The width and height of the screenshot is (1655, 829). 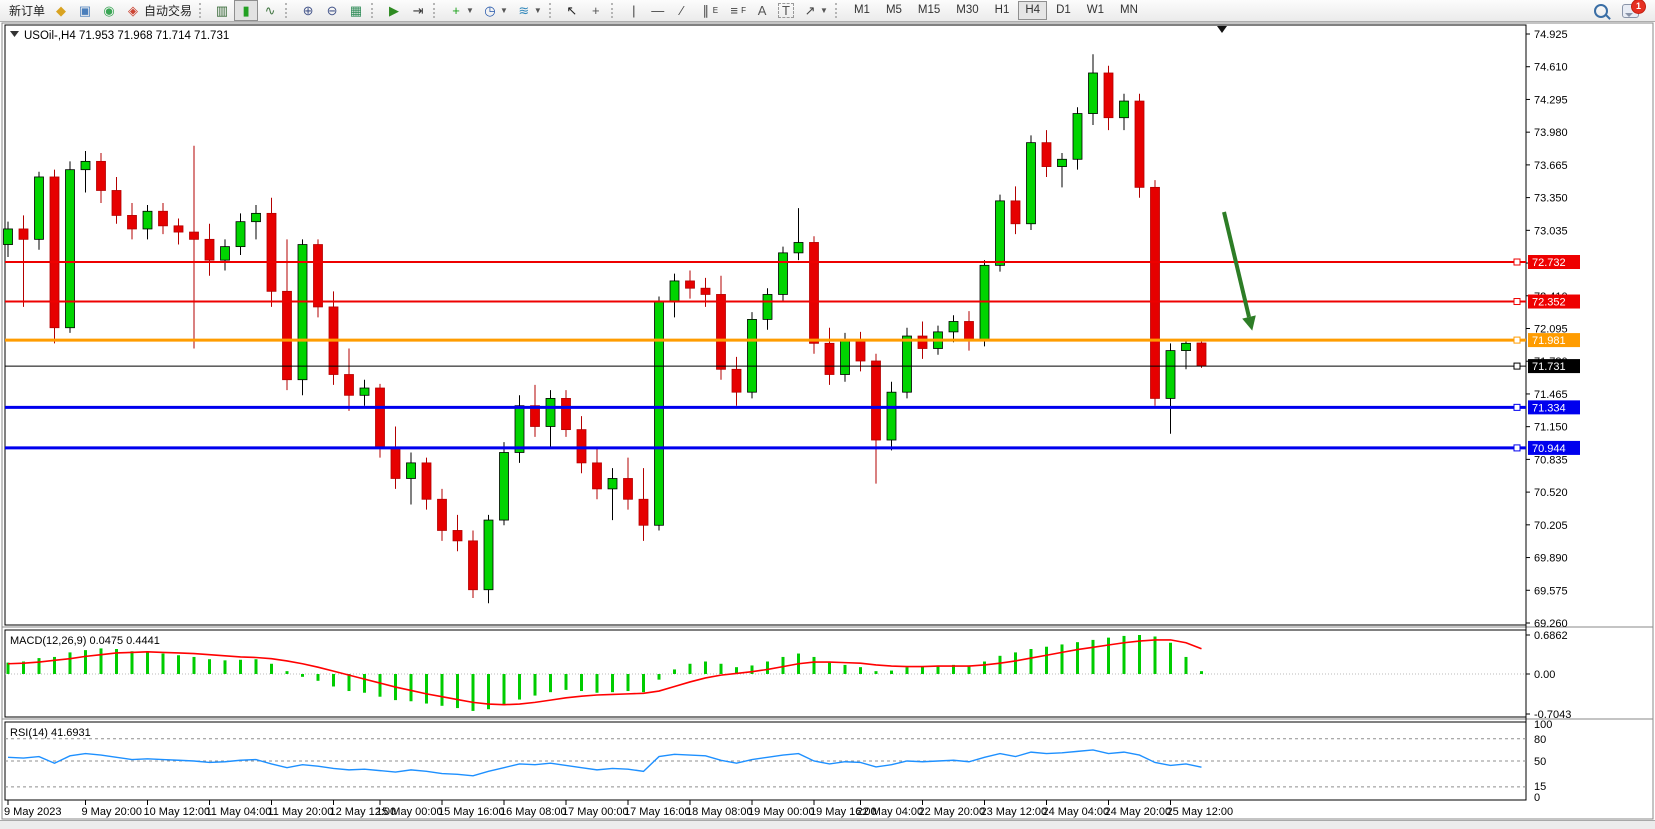 I want to click on timeframe-h1: H1, so click(x=1002, y=10).